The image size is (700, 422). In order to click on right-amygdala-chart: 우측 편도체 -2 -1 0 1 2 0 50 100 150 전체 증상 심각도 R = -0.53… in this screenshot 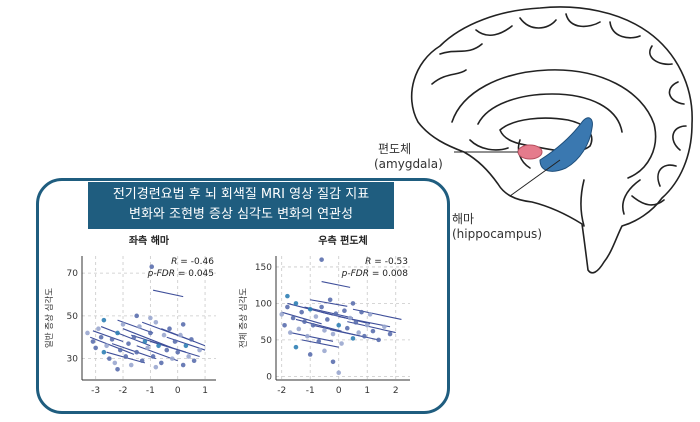, I will do `click(324, 315)`.